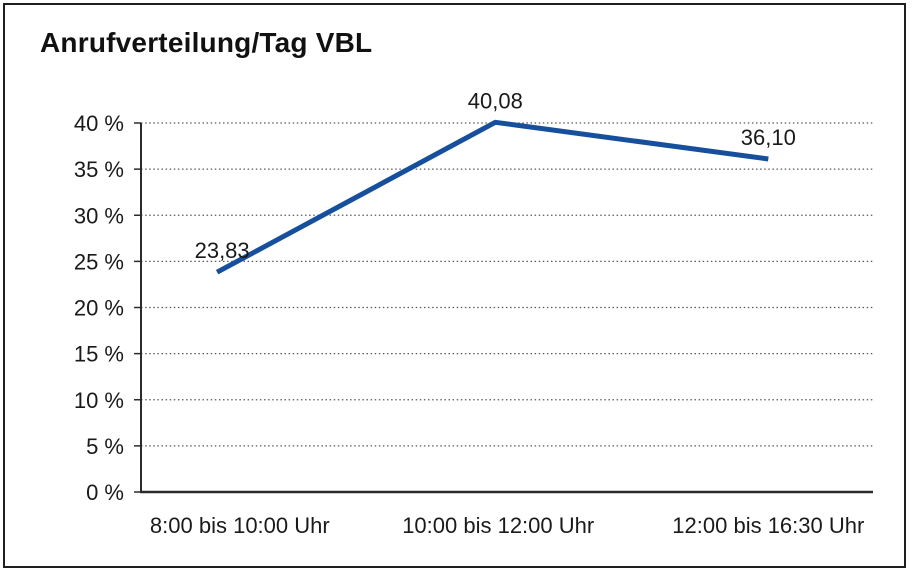 This screenshot has width=915, height=576. I want to click on y-tick-label-40: 40 %, so click(99, 123).